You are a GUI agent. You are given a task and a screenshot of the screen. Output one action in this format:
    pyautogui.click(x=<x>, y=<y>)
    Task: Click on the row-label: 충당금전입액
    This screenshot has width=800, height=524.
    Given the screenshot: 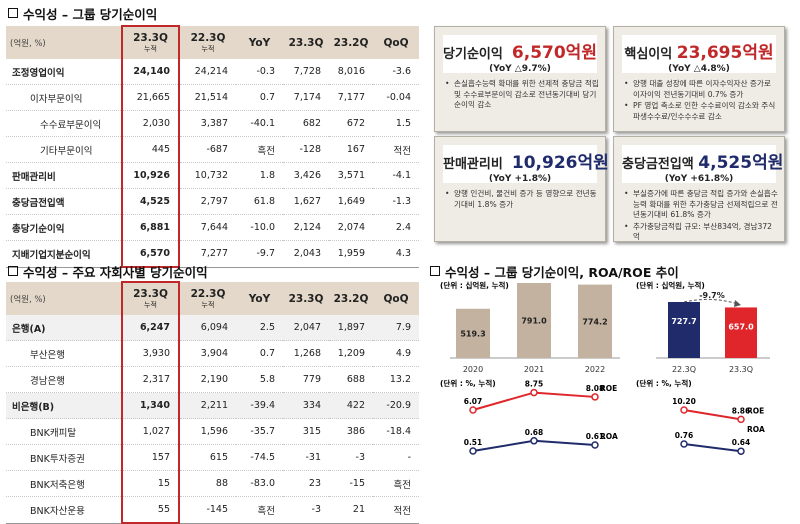 What is the action you would take?
    pyautogui.click(x=64, y=201)
    